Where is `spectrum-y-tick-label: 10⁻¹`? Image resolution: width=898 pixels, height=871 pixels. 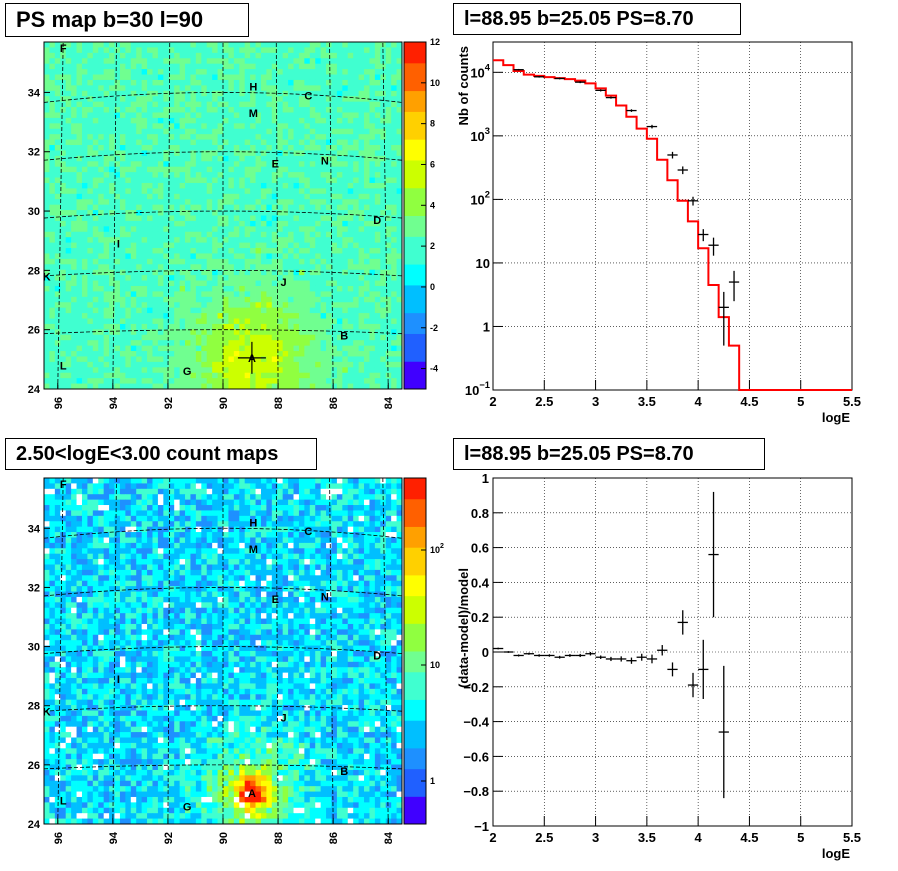 spectrum-y-tick-label: 10⁻¹ is located at coordinates (477, 389).